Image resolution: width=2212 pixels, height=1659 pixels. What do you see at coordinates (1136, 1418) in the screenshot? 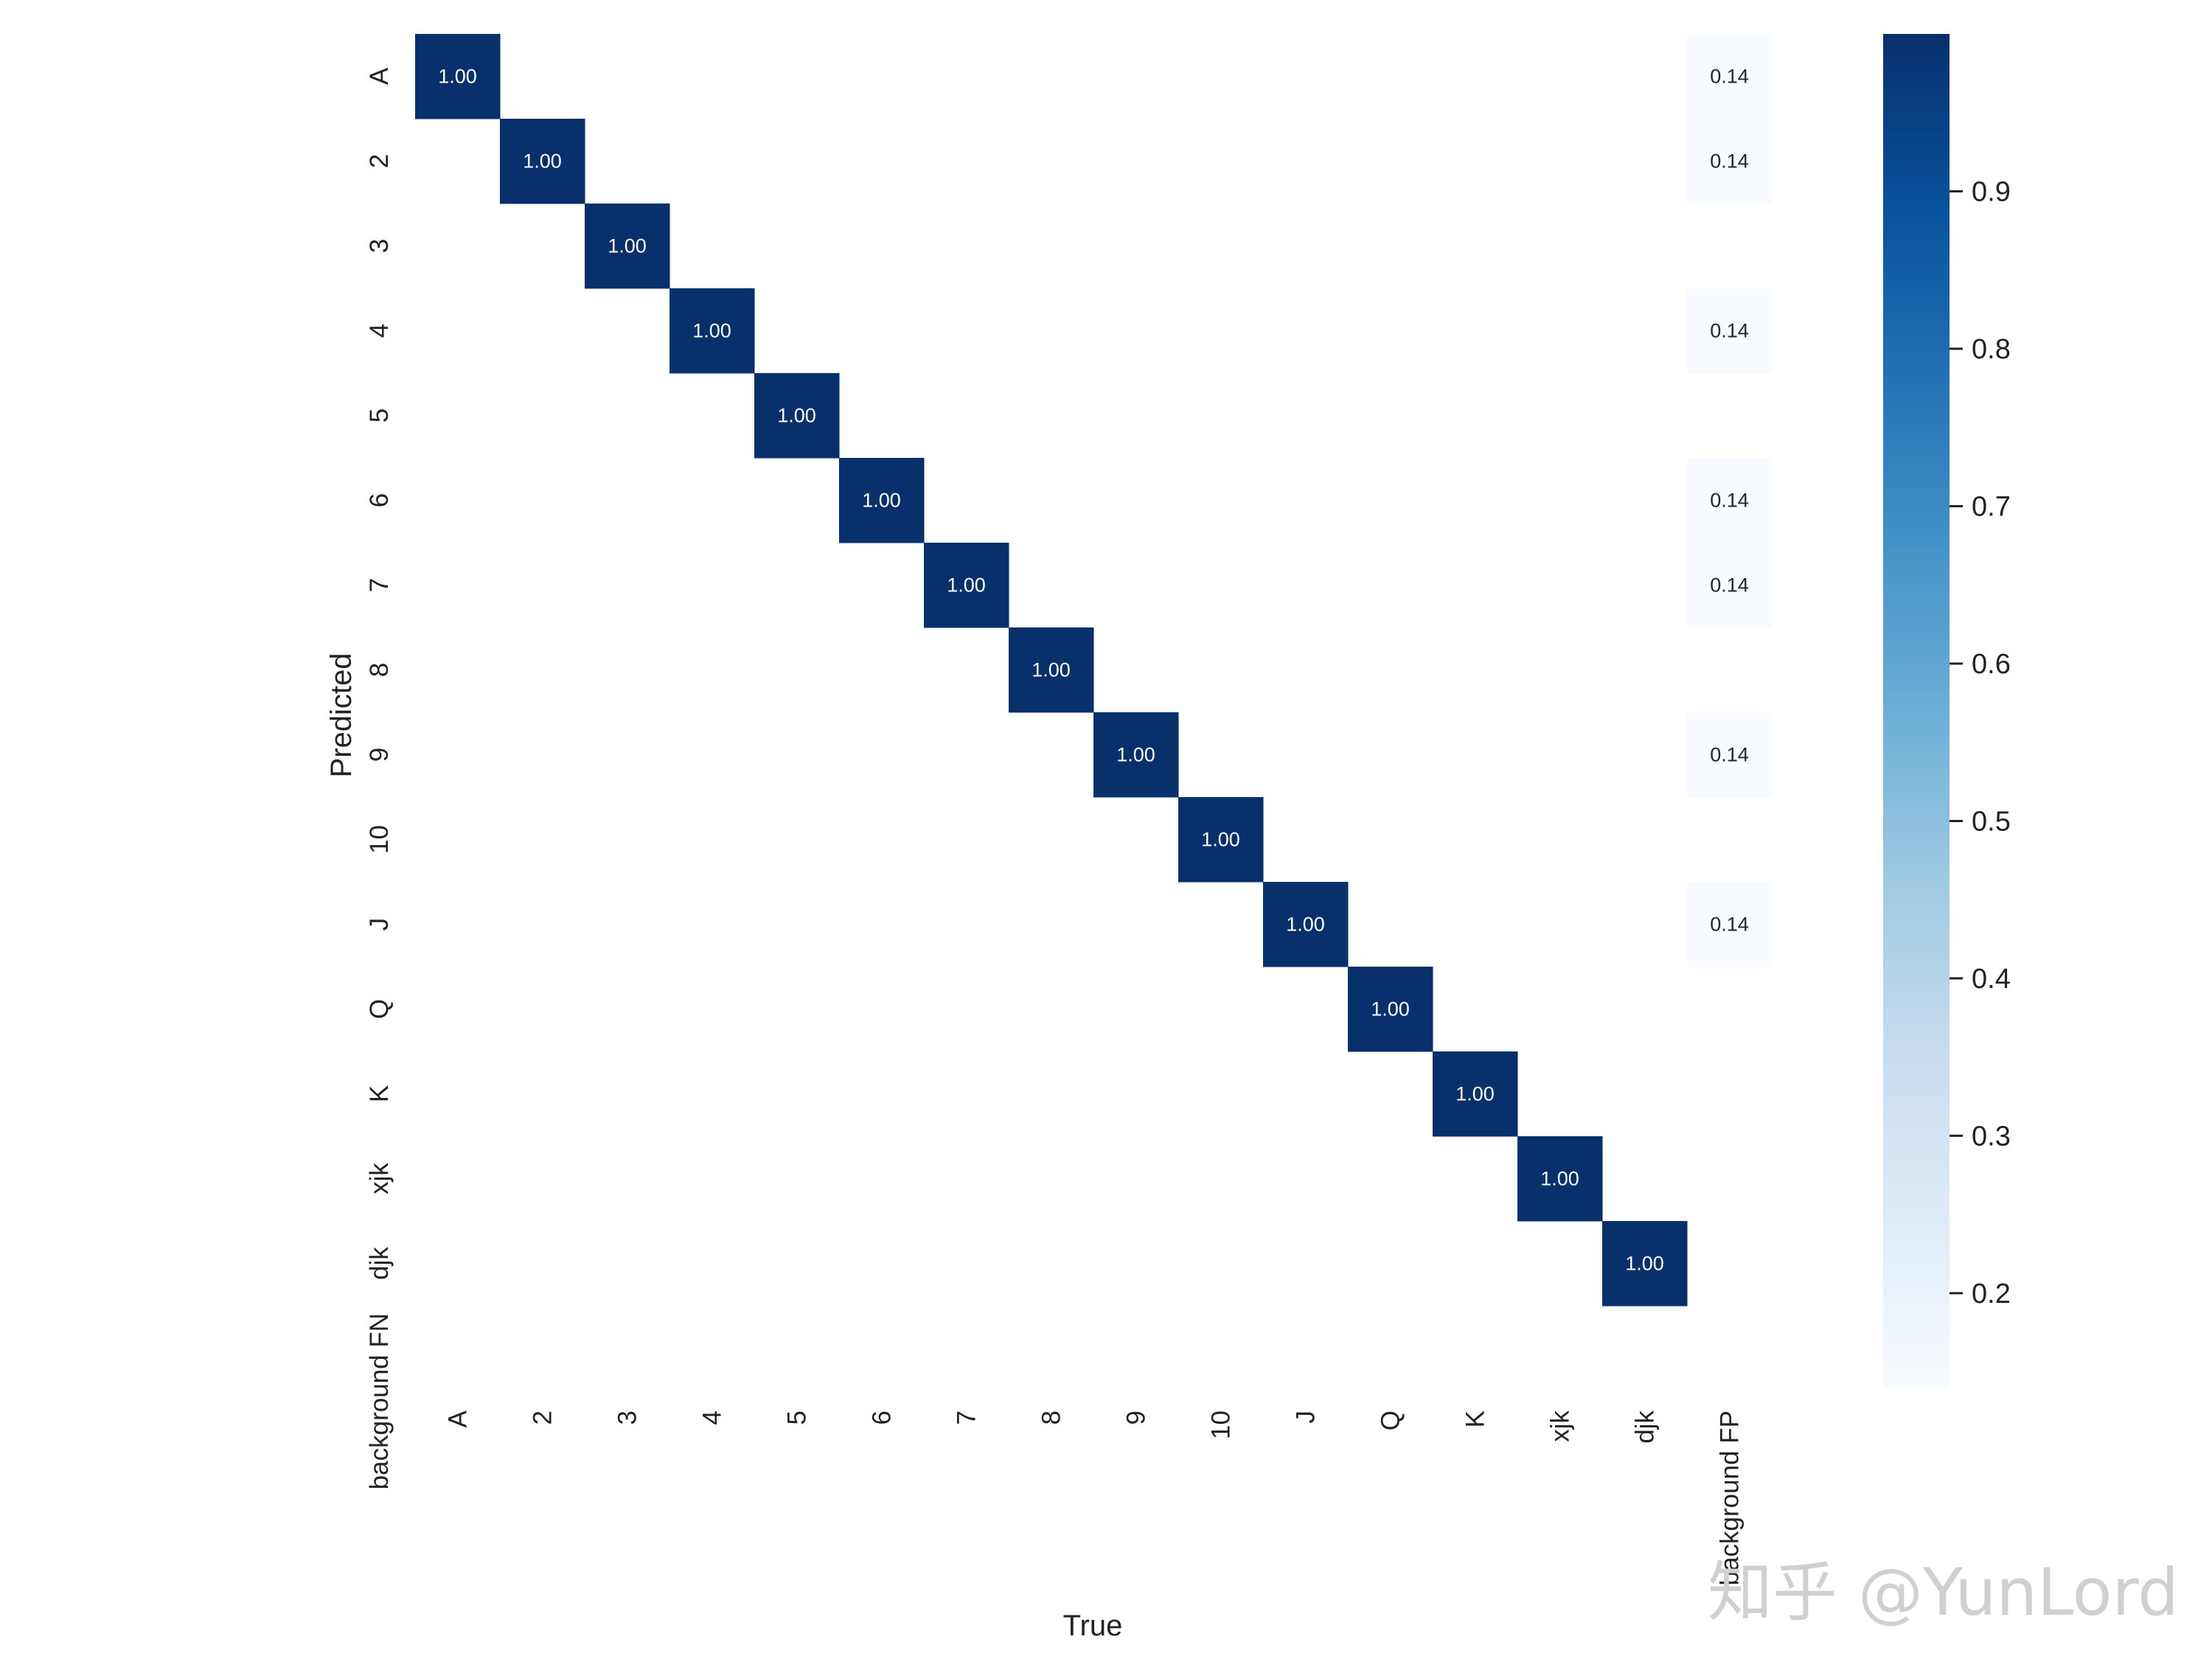
I see `x-tick-label: 9` at bounding box center [1136, 1418].